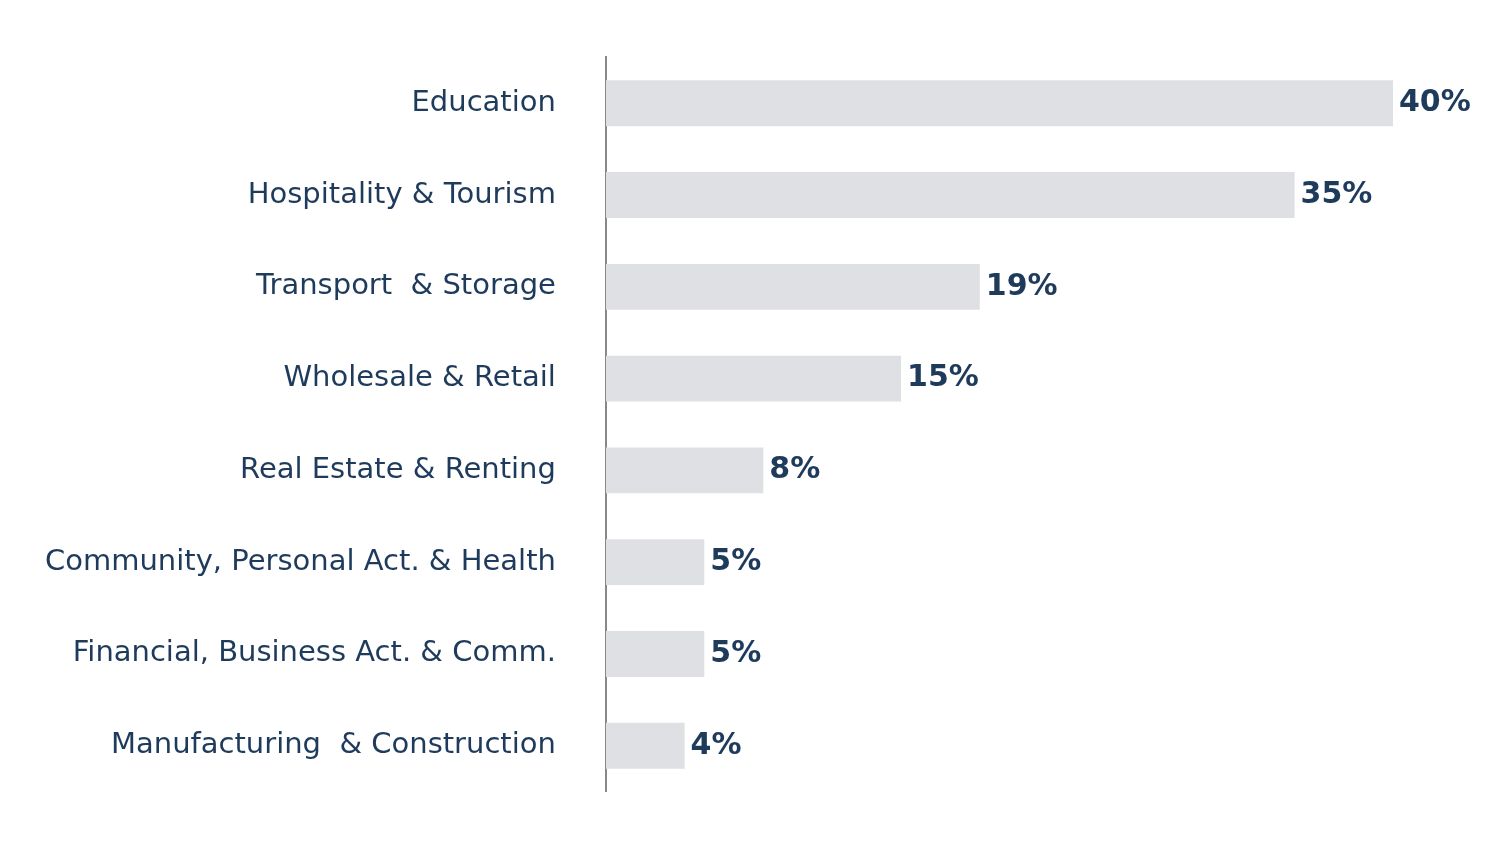 The image size is (1493, 849). Describe the element at coordinates (1021, 284) in the screenshot. I see `data-label: 19%` at that location.